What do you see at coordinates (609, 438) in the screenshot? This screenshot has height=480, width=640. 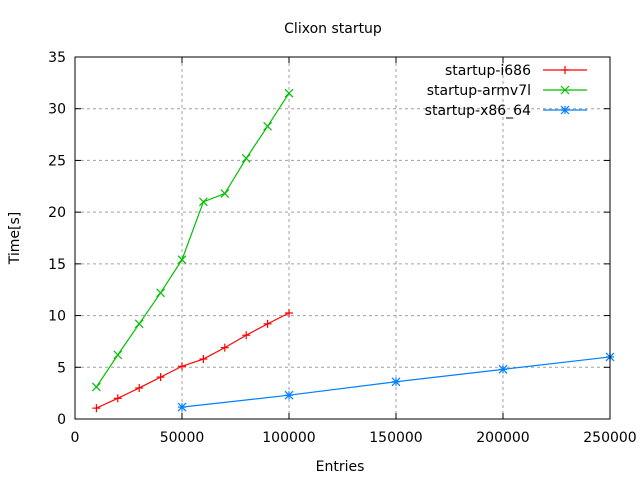 I see `x-tick-label: 250000` at bounding box center [609, 438].